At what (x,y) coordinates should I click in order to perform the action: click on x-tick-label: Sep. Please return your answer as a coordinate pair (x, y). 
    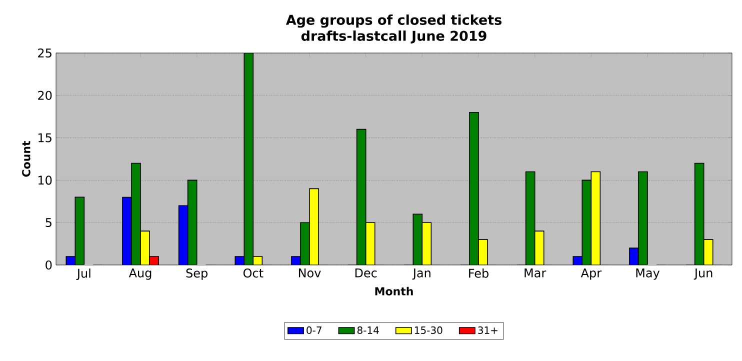
    Looking at the image, I should click on (197, 274).